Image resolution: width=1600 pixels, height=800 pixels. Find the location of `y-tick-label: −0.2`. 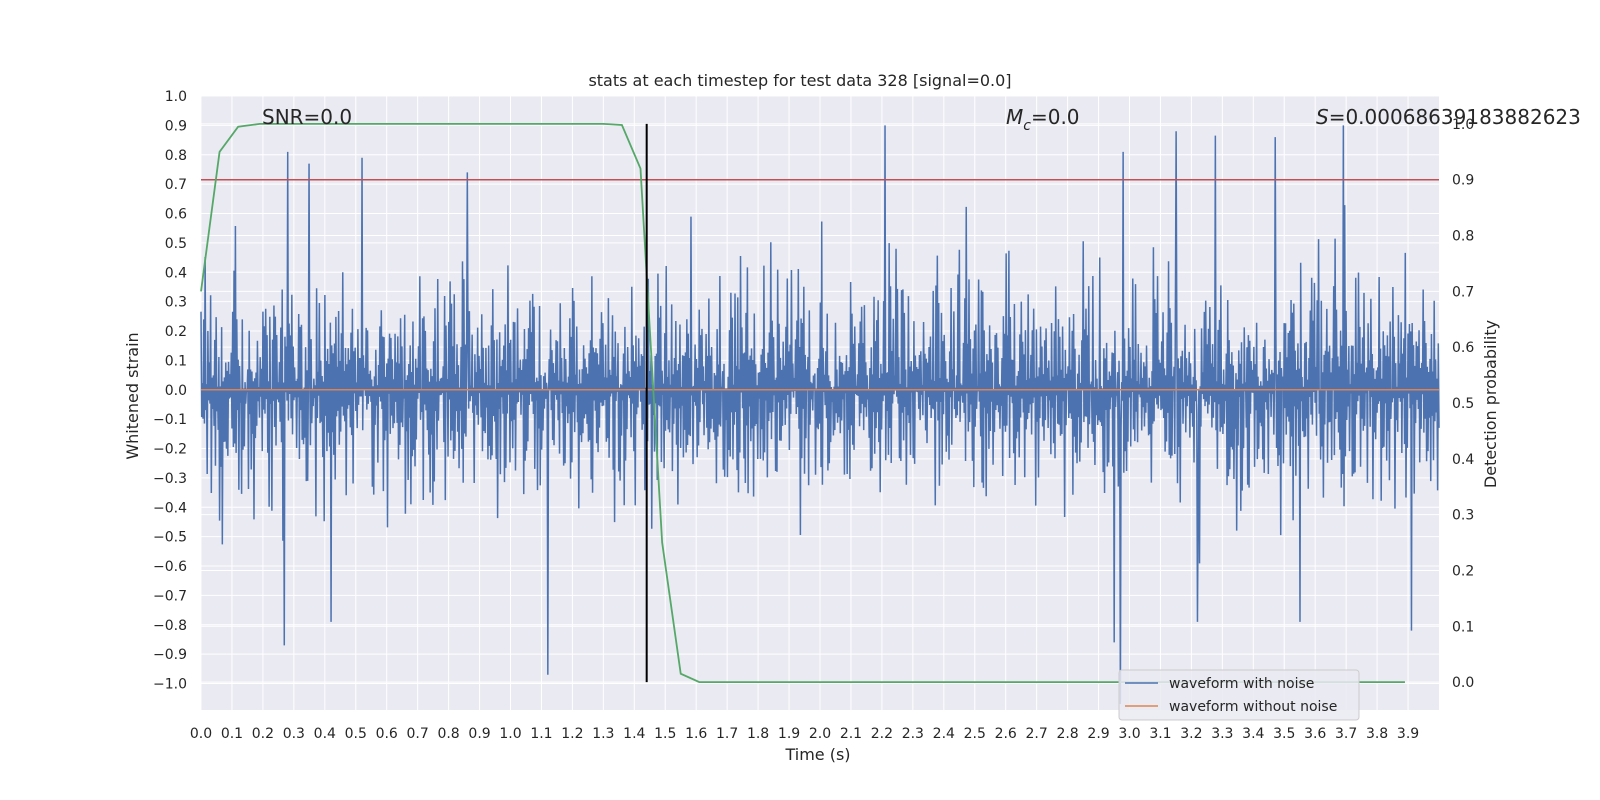

y-tick-label: −0.2 is located at coordinates (170, 450).